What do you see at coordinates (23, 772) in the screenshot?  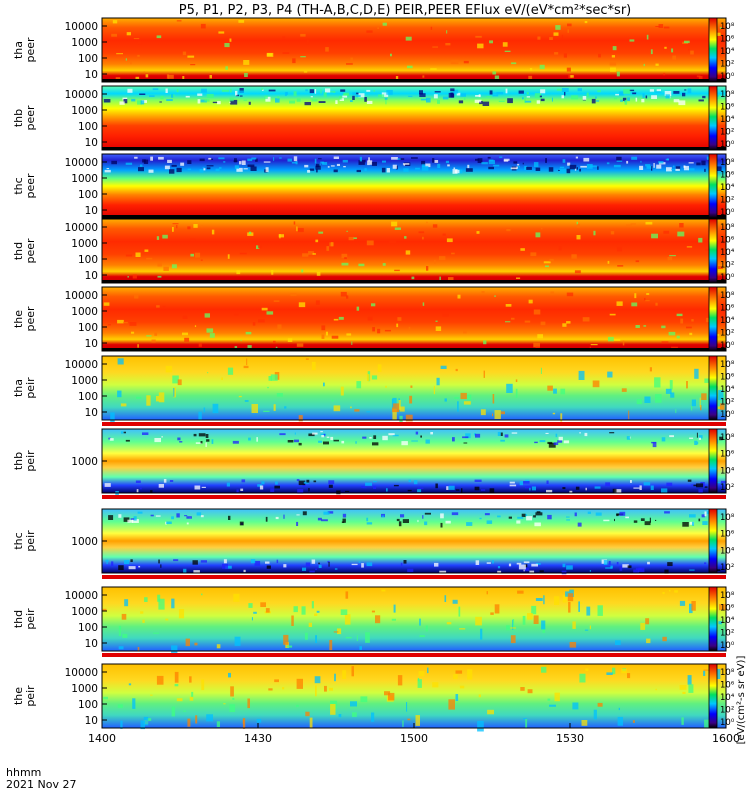 I see `x-time-label: hhmm` at bounding box center [23, 772].